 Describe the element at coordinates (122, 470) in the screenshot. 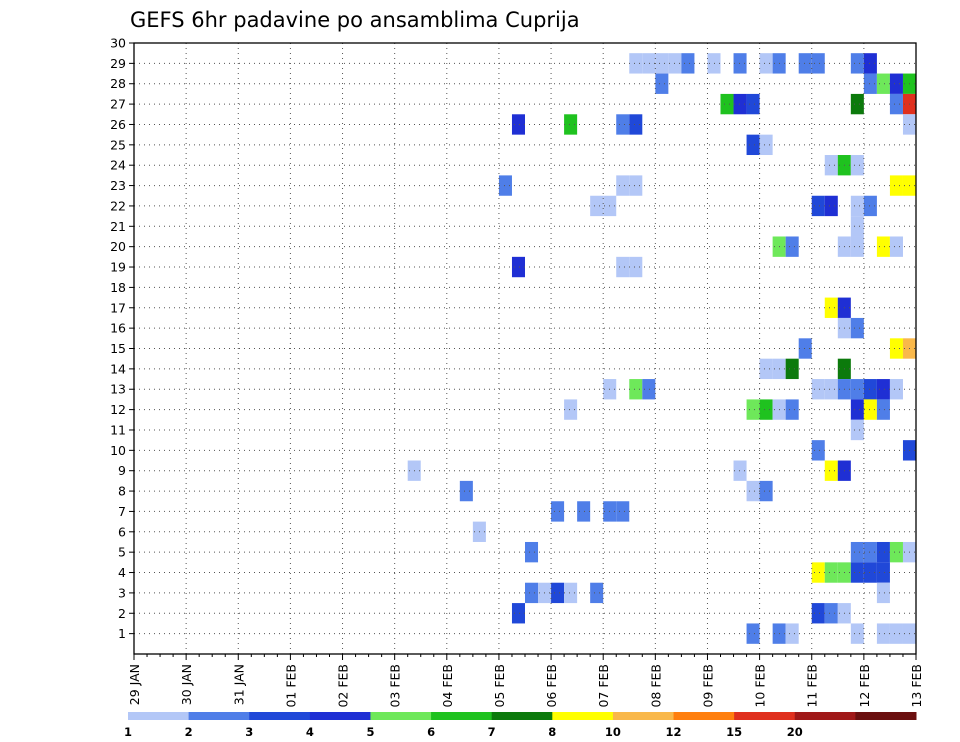

I see `y-tick-label: 9` at that location.